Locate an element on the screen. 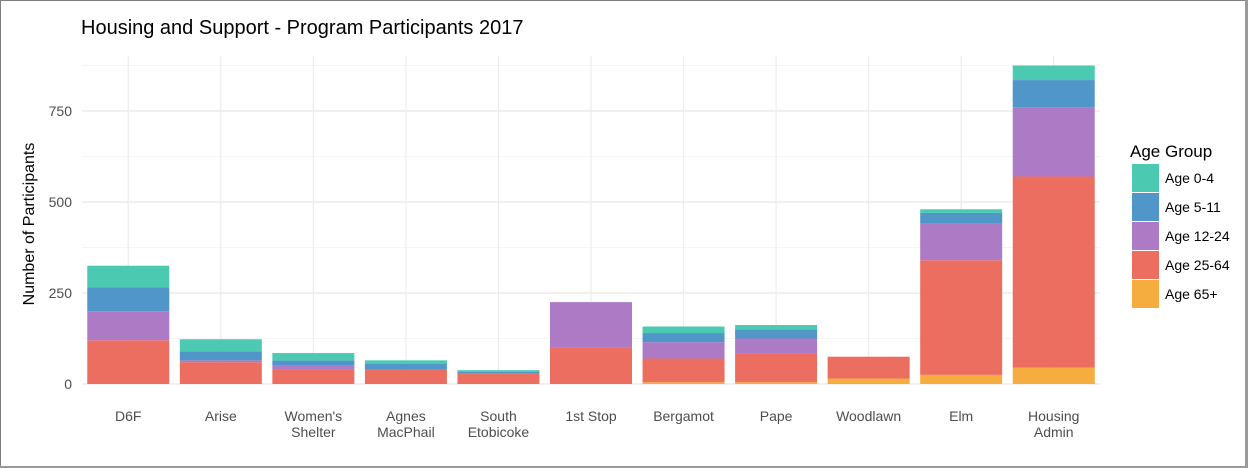  legend-label: Age 5-11 is located at coordinates (1193, 207).